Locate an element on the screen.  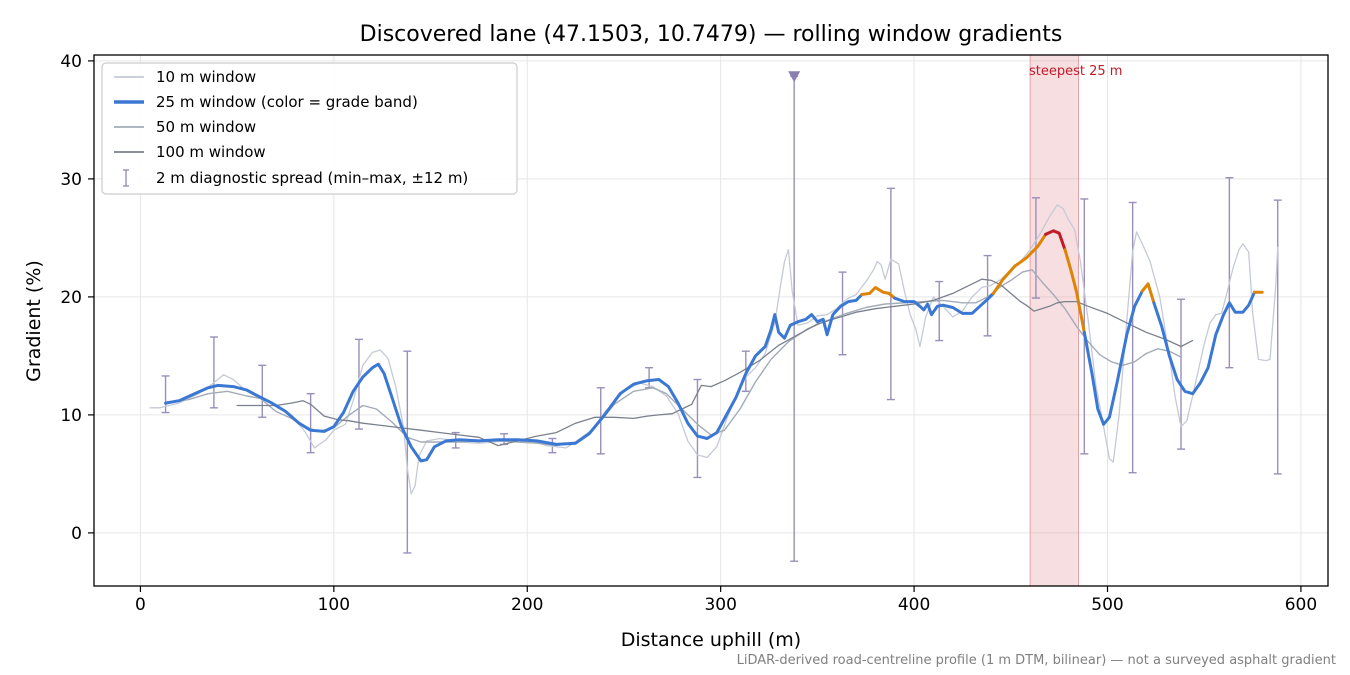
legend-label-spread: 2 m diagnostic spread (min–max, ±12 m) is located at coordinates (312, 178).